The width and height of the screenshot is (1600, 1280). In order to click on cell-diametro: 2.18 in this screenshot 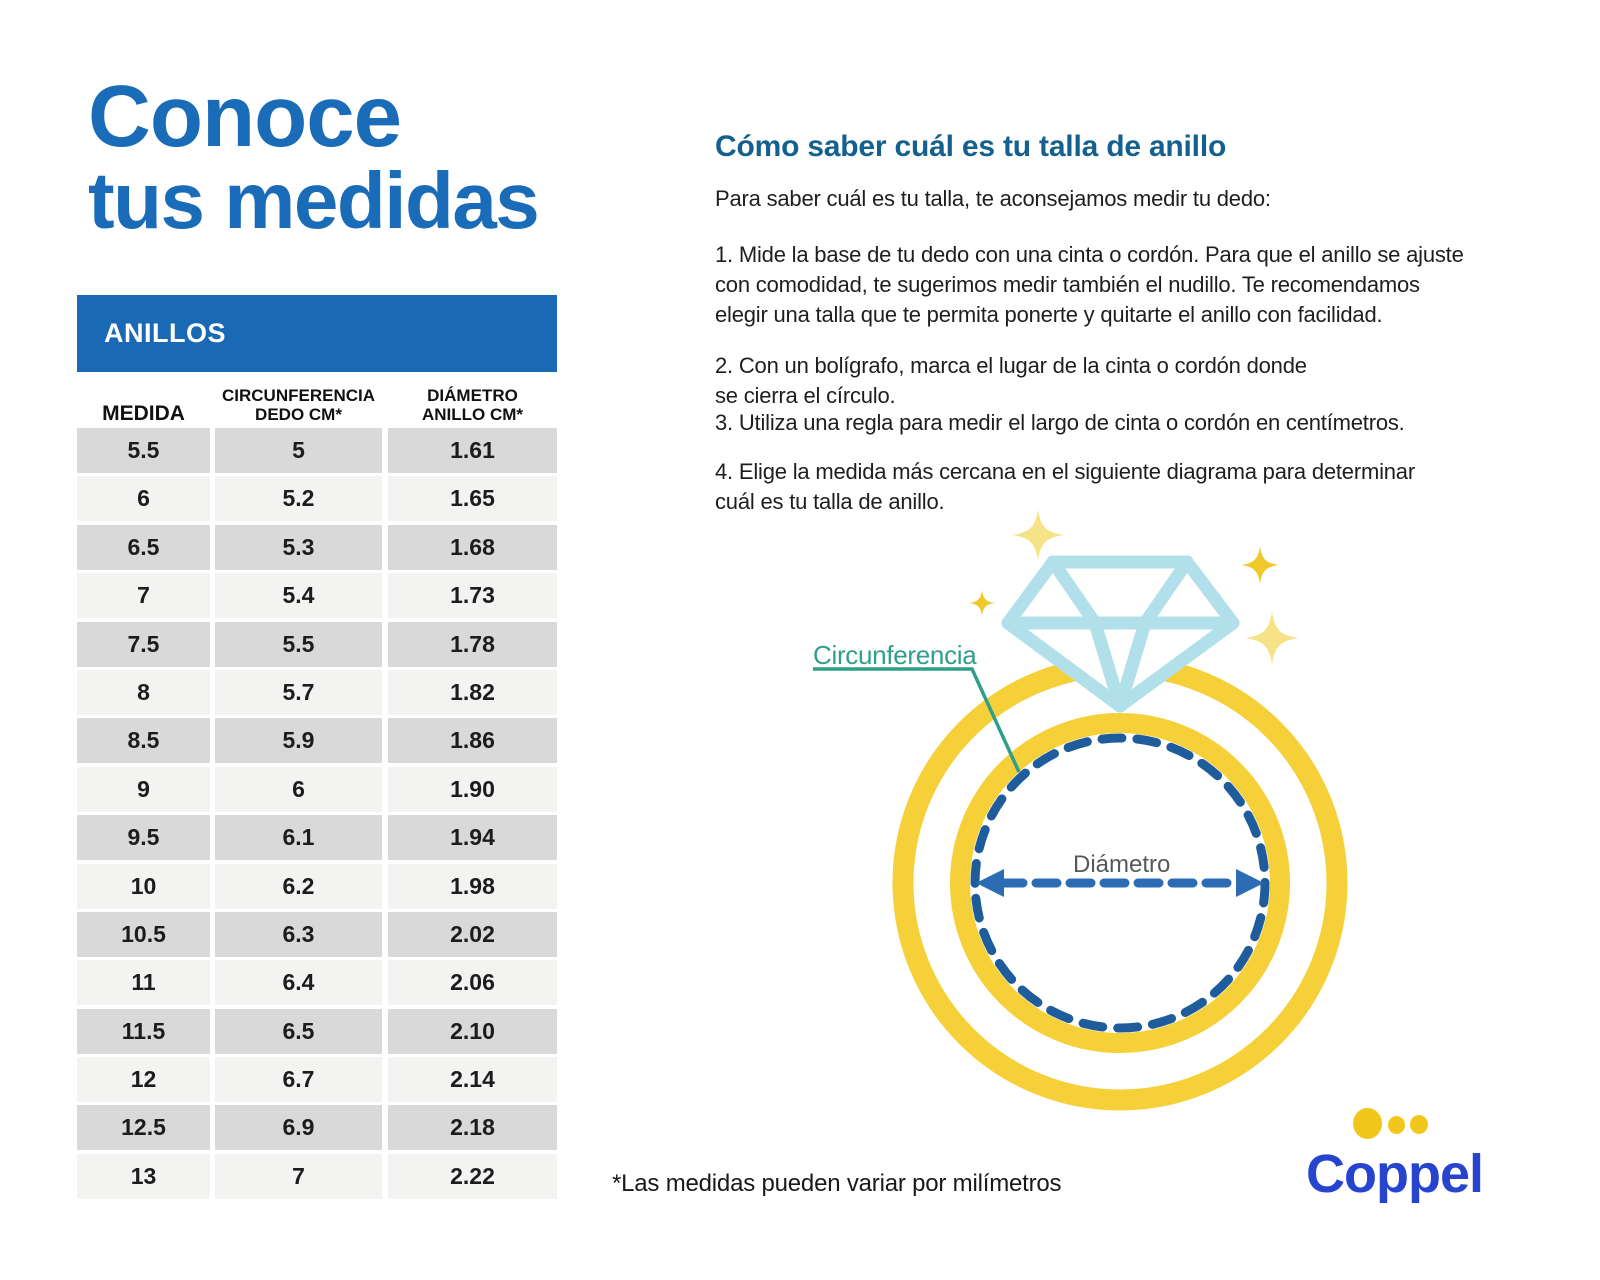, I will do `click(472, 1128)`.